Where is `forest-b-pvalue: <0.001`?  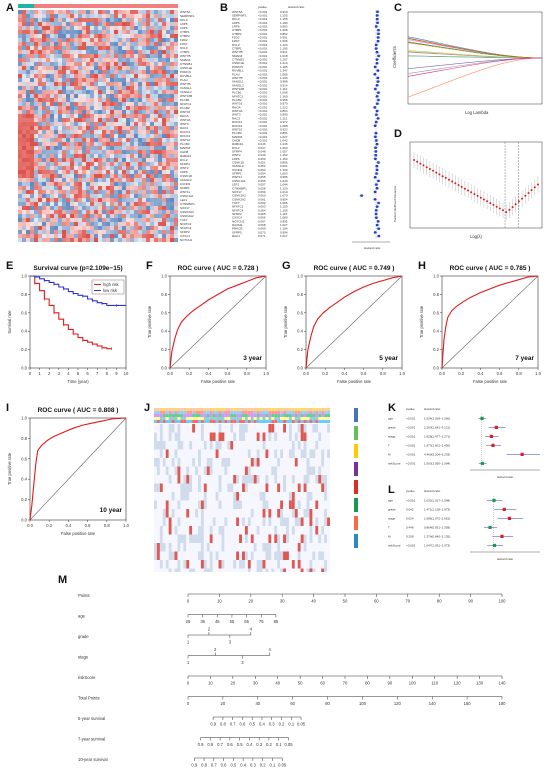
forest-b-pvalue: <0.001 is located at coordinates (263, 45).